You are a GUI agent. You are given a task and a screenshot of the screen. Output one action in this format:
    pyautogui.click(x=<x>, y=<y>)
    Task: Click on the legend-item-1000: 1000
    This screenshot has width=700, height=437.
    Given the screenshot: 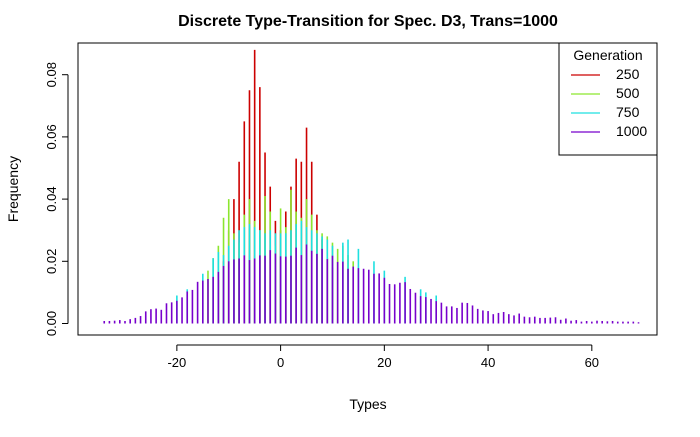 What is the action you would take?
    pyautogui.click(x=609, y=131)
    